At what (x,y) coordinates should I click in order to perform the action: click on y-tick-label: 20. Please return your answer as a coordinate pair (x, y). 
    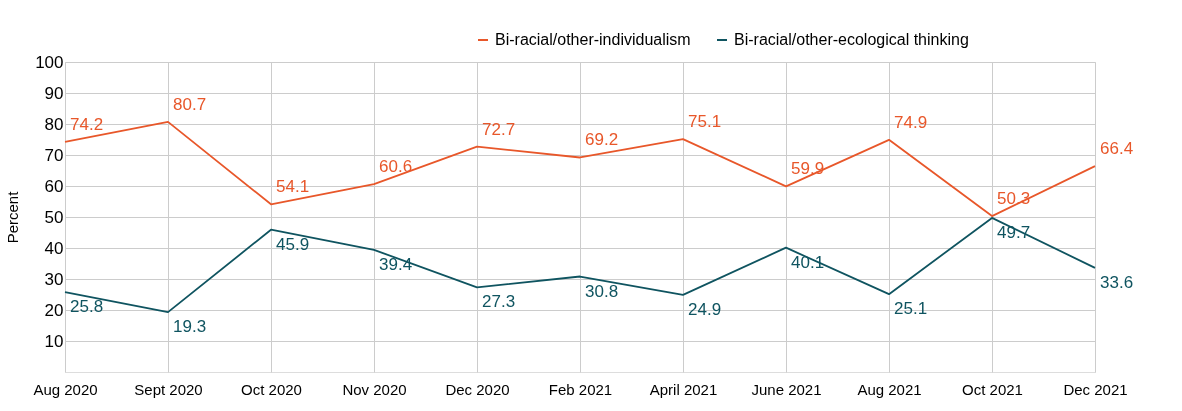
    Looking at the image, I should click on (54, 310).